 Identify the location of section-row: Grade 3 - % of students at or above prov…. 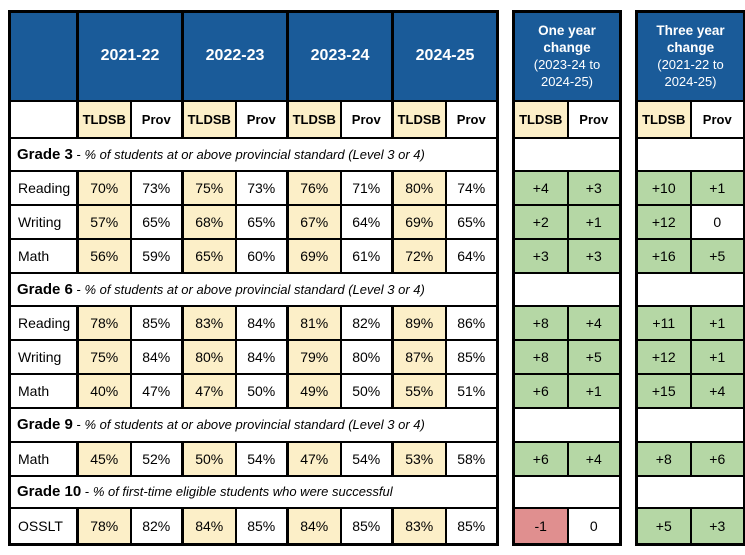
(253, 154).